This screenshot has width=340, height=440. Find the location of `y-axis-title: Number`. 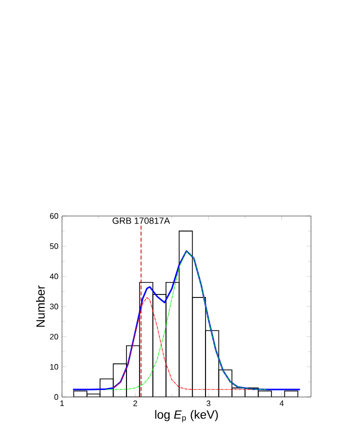

y-axis-title: Number is located at coordinates (40, 306).